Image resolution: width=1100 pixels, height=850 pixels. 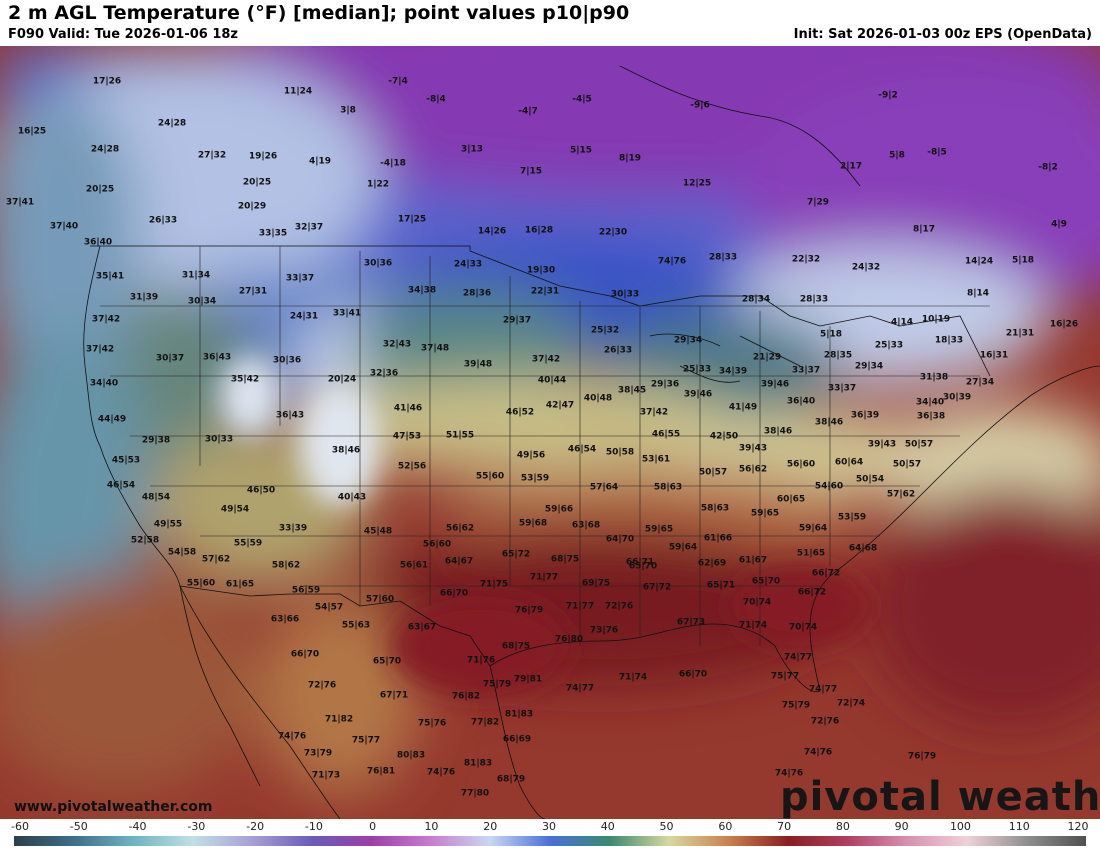 I want to click on point-value: 62|69, so click(x=712, y=563).